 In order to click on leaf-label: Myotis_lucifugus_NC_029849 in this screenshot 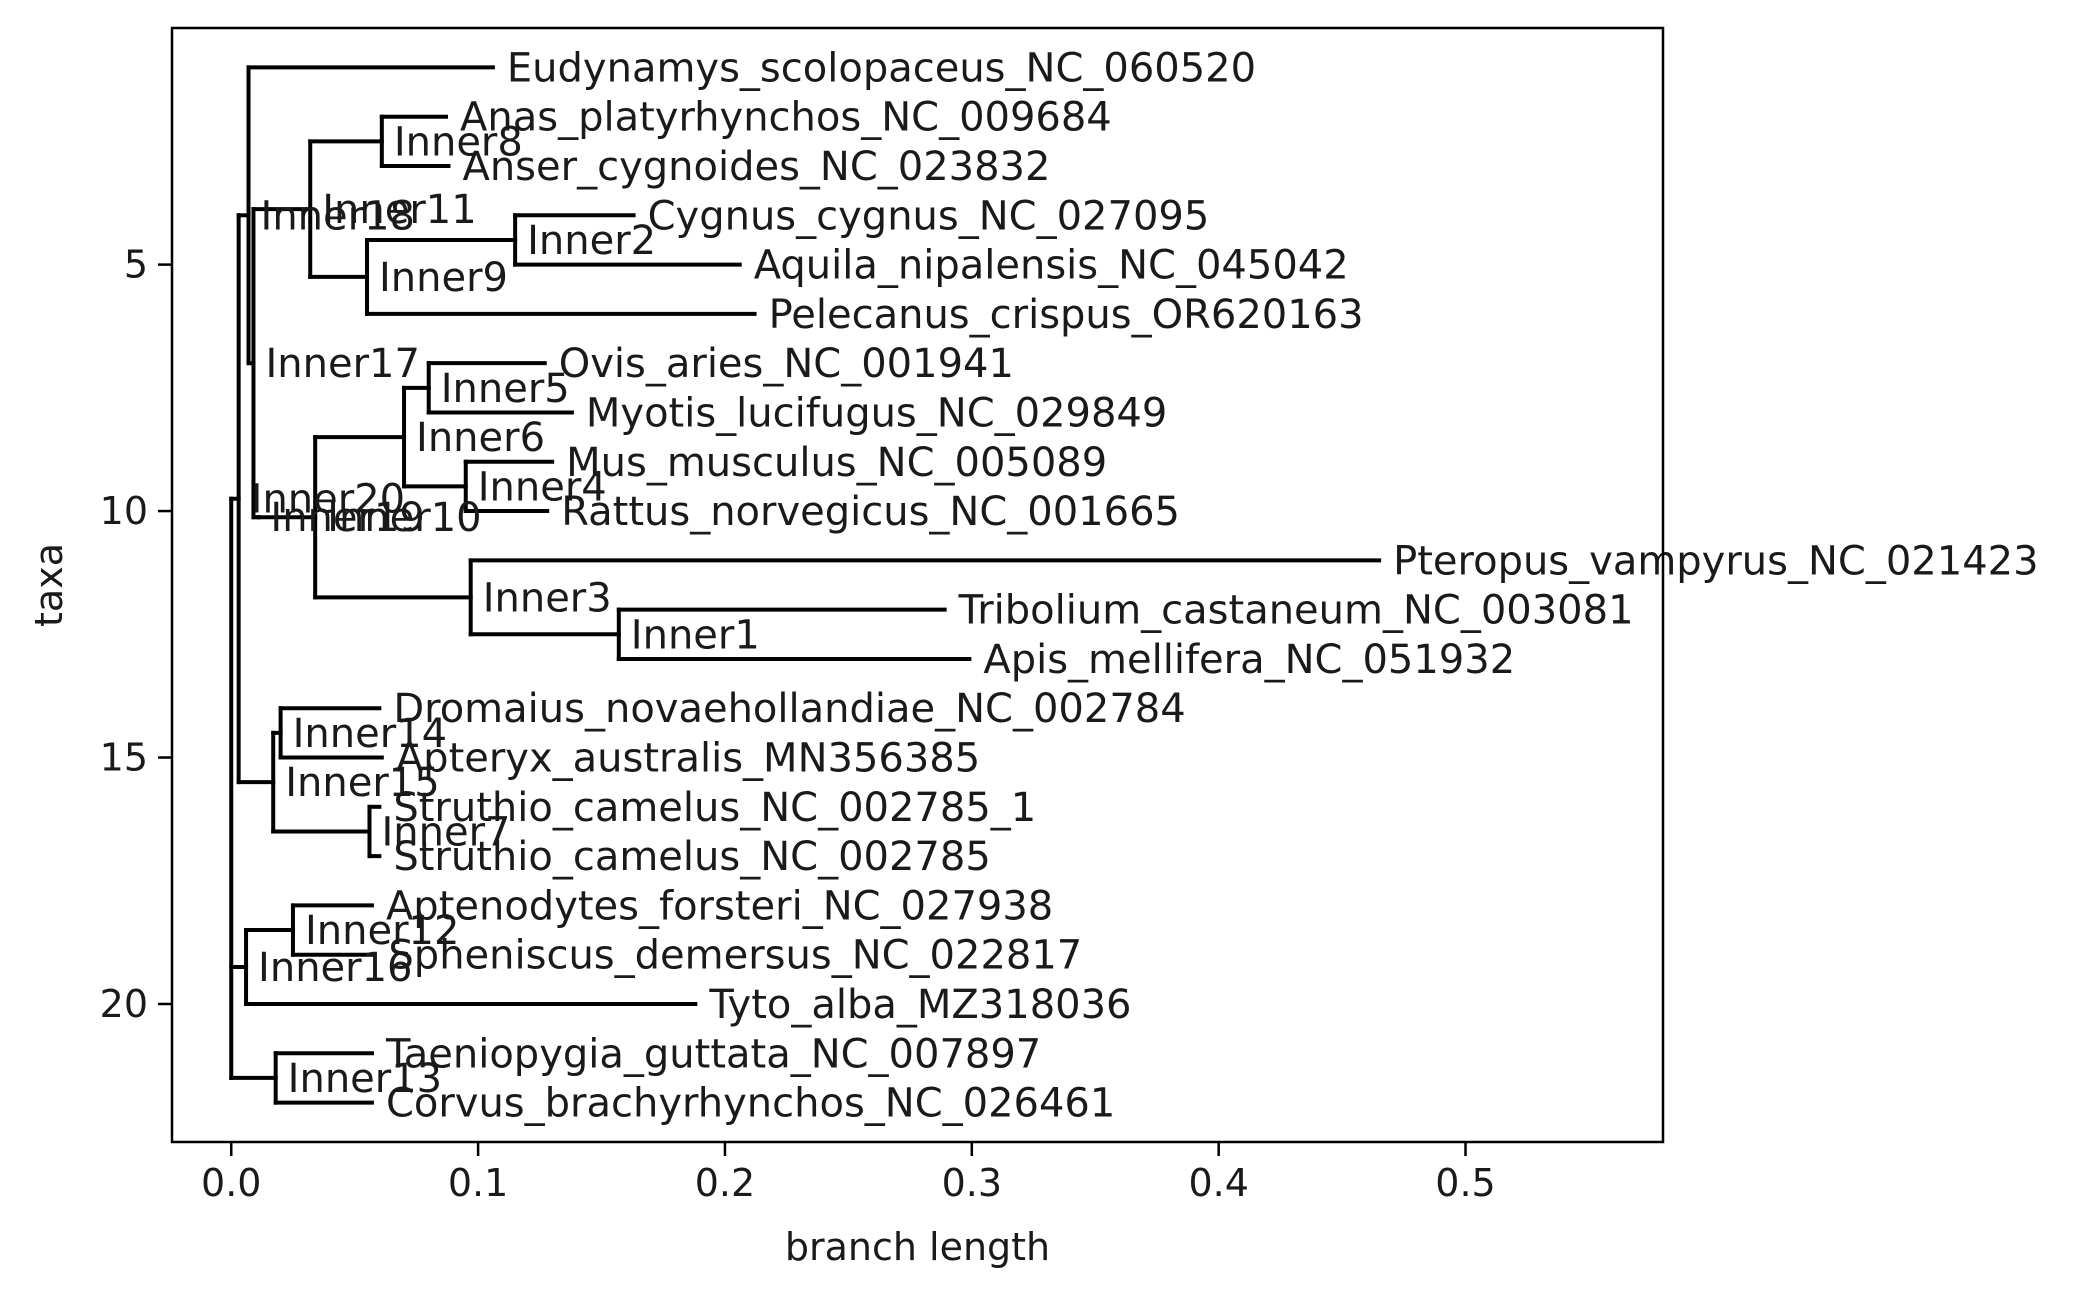, I will do `click(876, 413)`.